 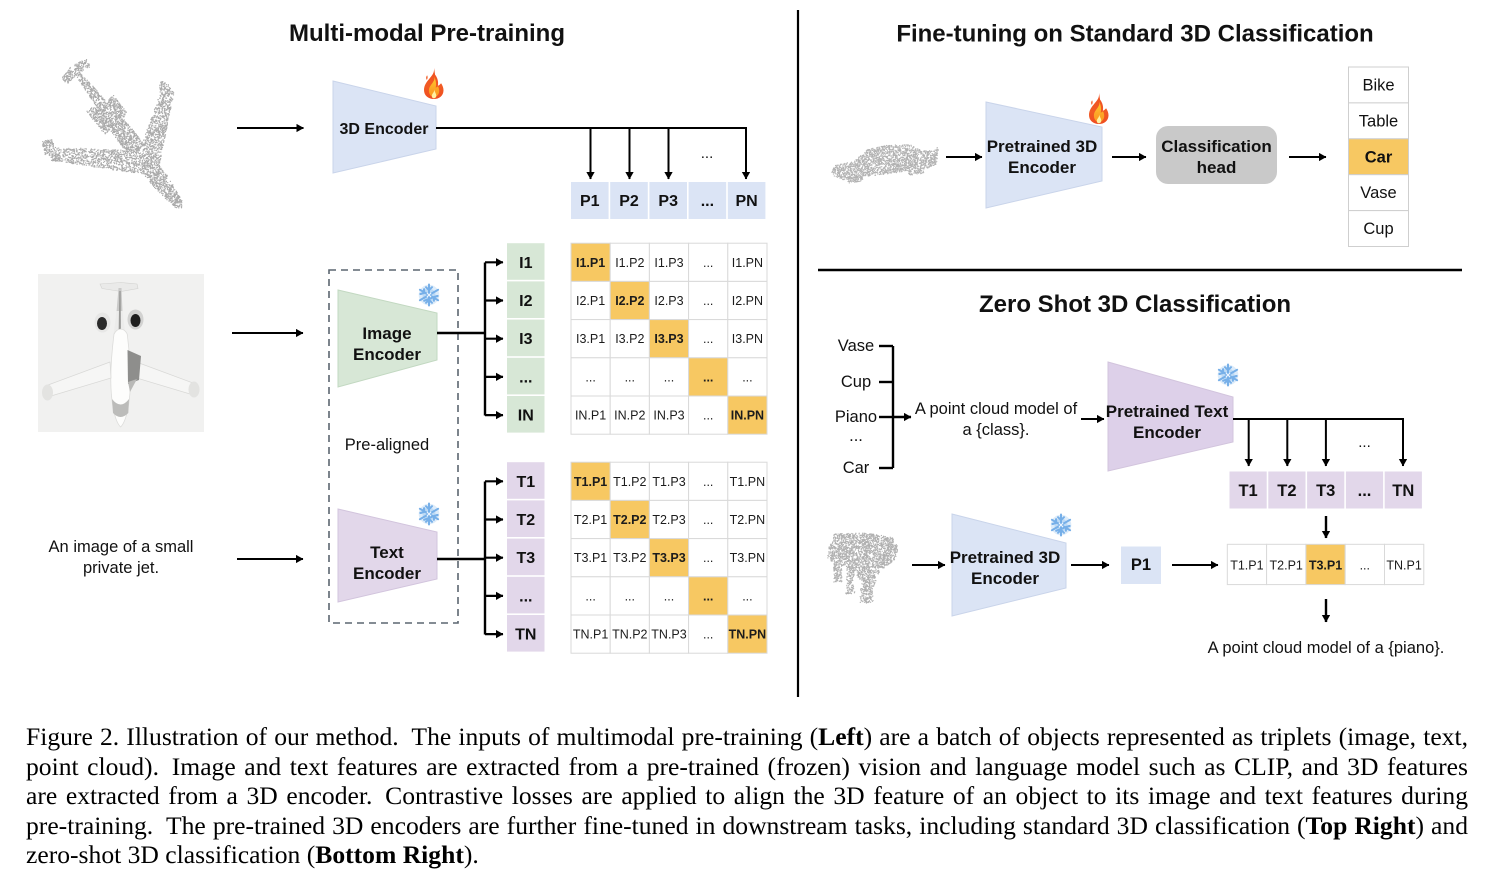 What do you see at coordinates (747, 301) in the screenshot?
I see `svg-text: I2.PN` at bounding box center [747, 301].